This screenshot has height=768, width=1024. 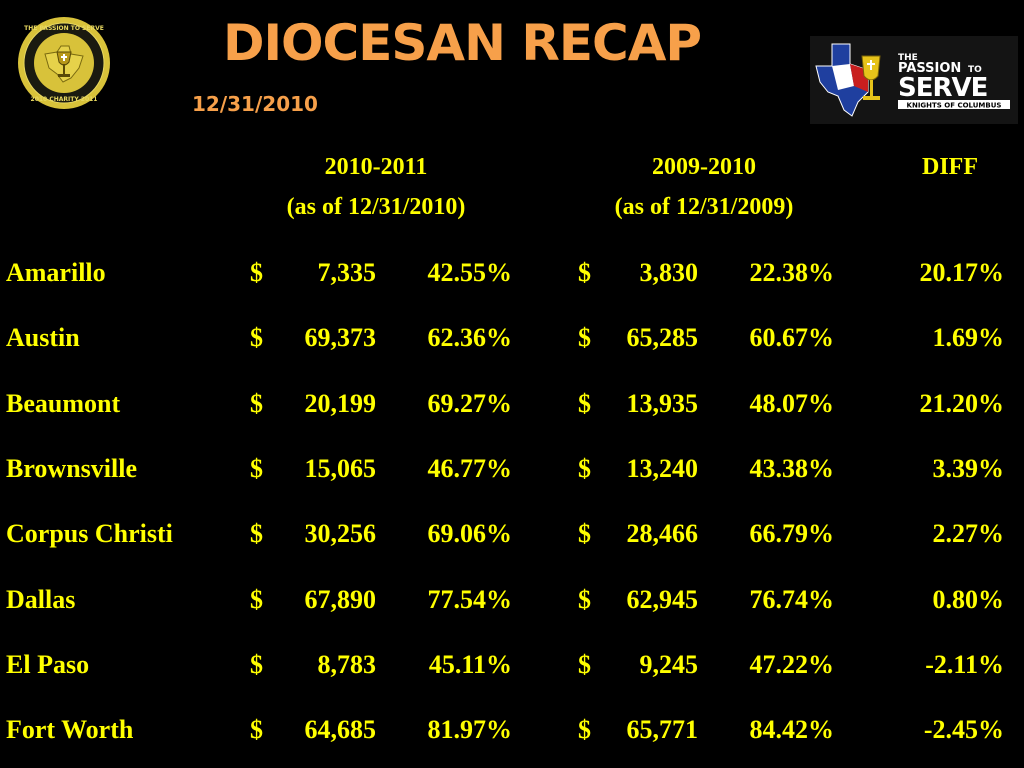 I want to click on previous-asof-header: (as of 12/31/2009), so click(x=704, y=207).